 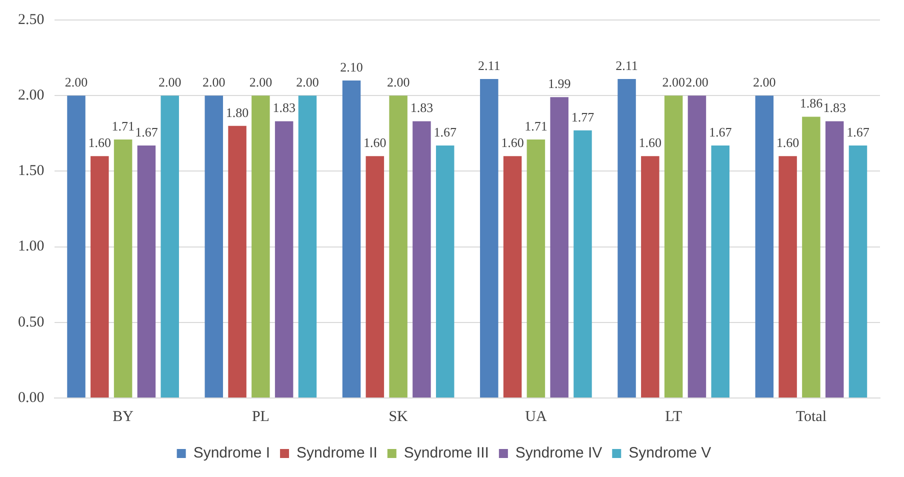 I want to click on y-tick-label: 2.00, so click(x=31, y=96).